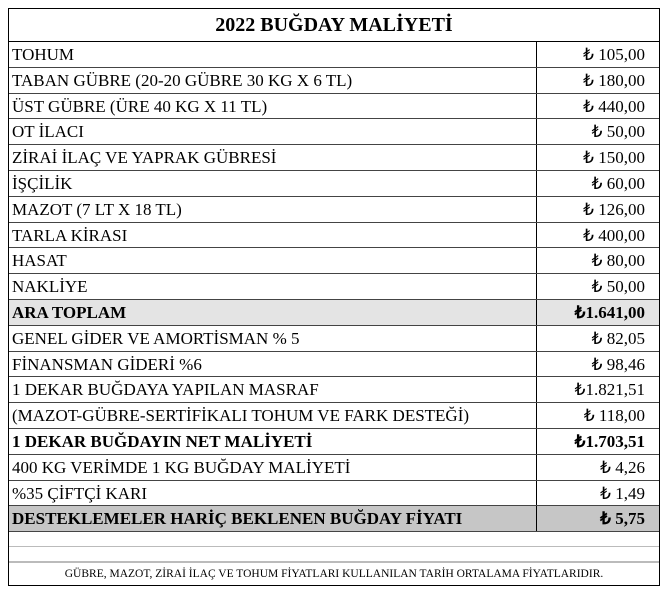 This screenshot has height=609, width=670. Describe the element at coordinates (273, 286) in the screenshot. I see `row-label: NAKLİYE` at that location.